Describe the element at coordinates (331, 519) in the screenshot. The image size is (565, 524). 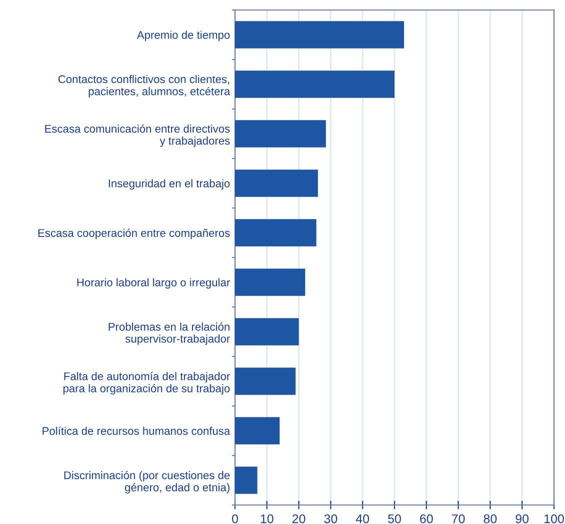
I see `x-tick-label: 30` at that location.